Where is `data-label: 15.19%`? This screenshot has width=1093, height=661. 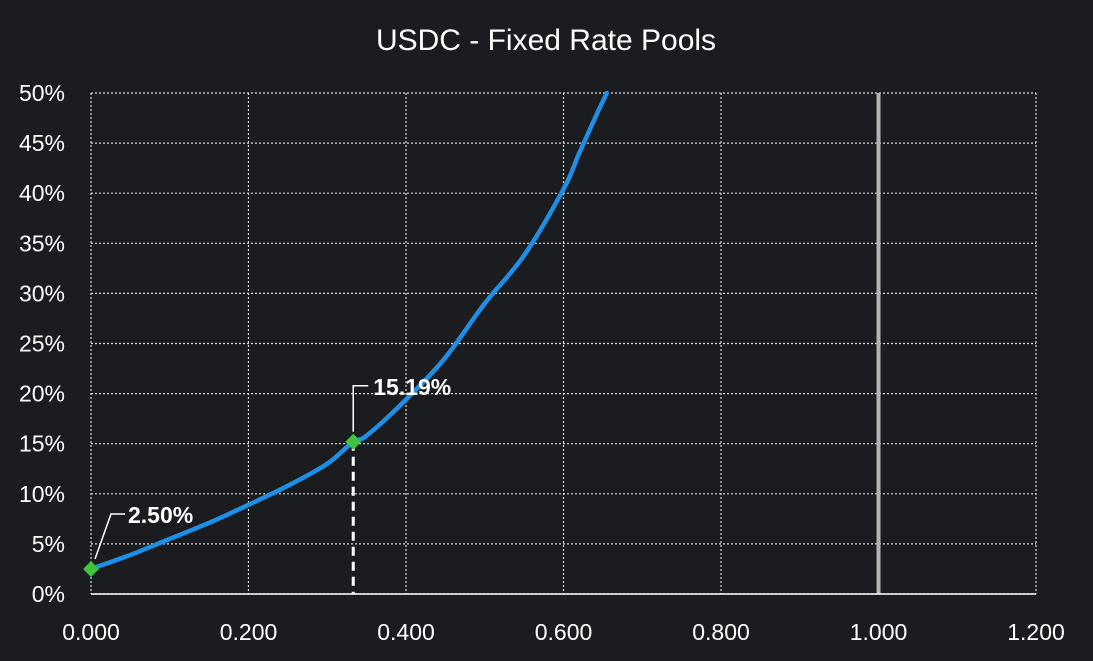 data-label: 15.19% is located at coordinates (412, 387).